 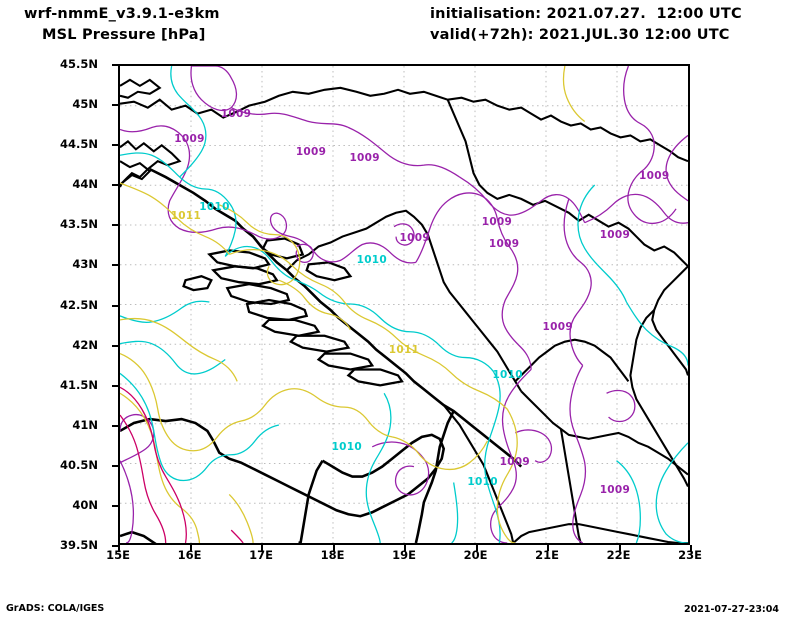 I want to click on x-axis-label: 18E, so click(x=332, y=555).